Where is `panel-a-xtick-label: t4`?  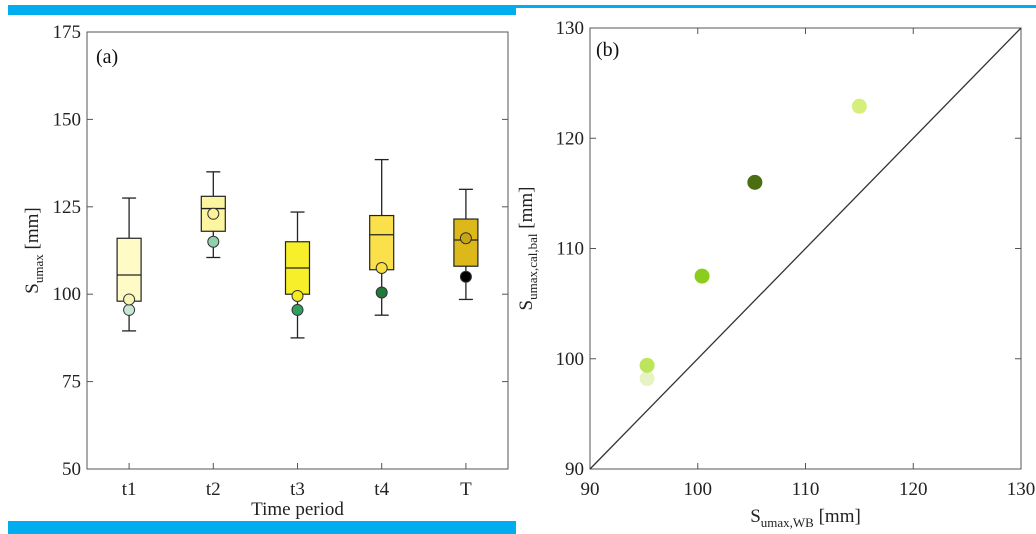 panel-a-xtick-label: t4 is located at coordinates (381, 489).